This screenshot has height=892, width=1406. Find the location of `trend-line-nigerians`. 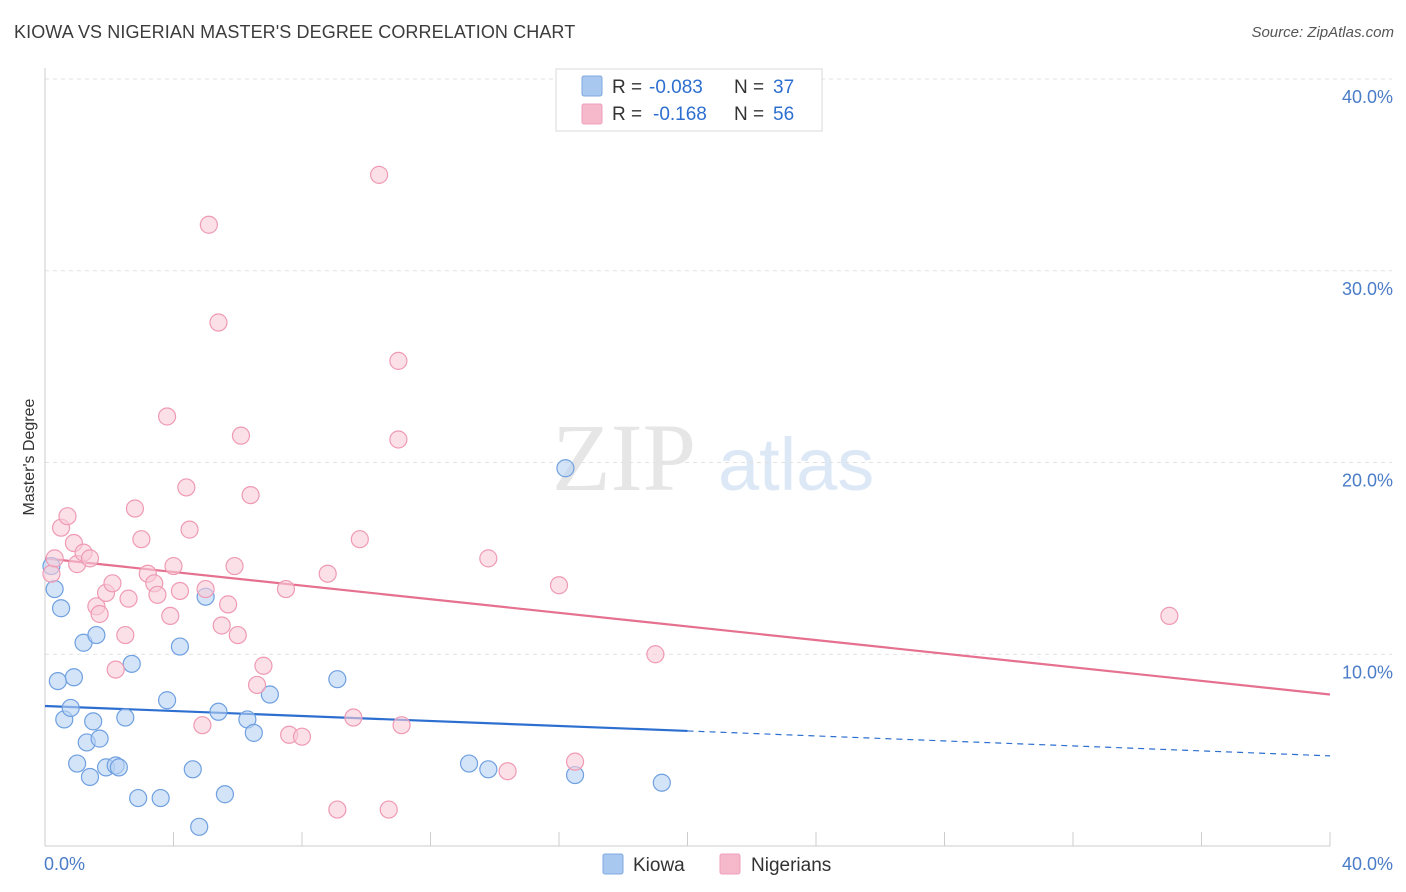

trend-line-nigerians is located at coordinates (687, 626).